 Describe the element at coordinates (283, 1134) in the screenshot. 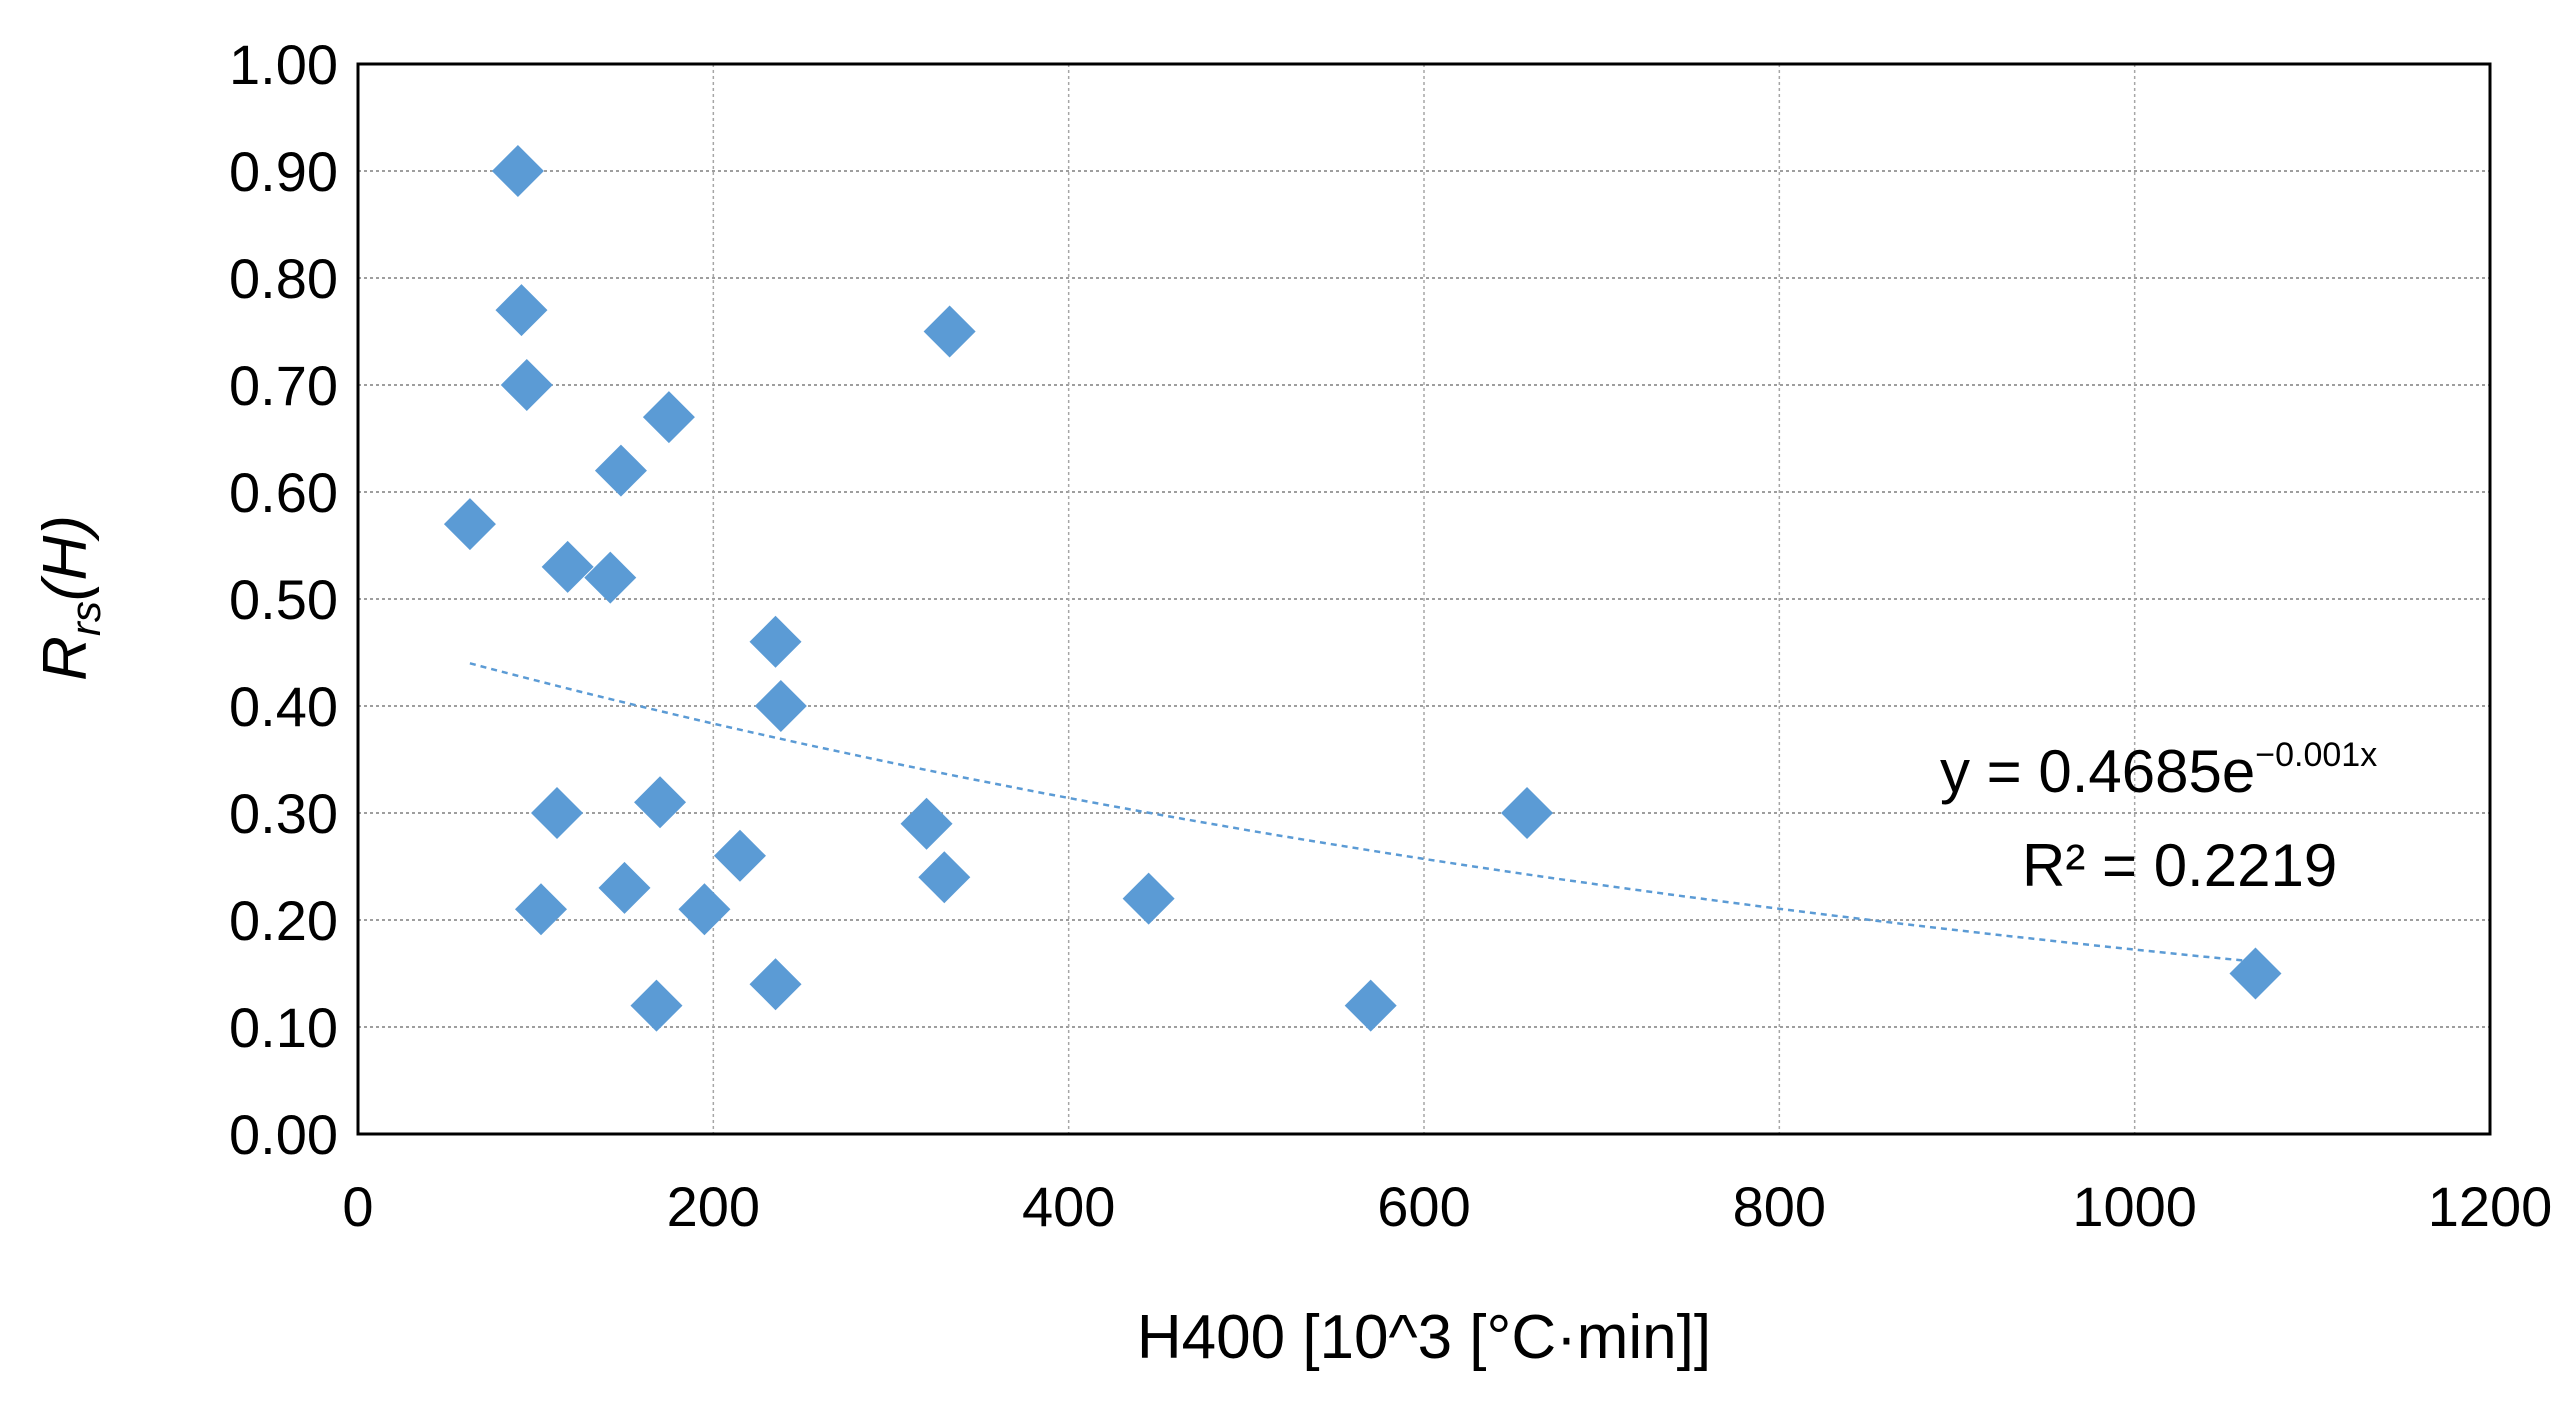

I see `y-tick-label: 0.00` at that location.